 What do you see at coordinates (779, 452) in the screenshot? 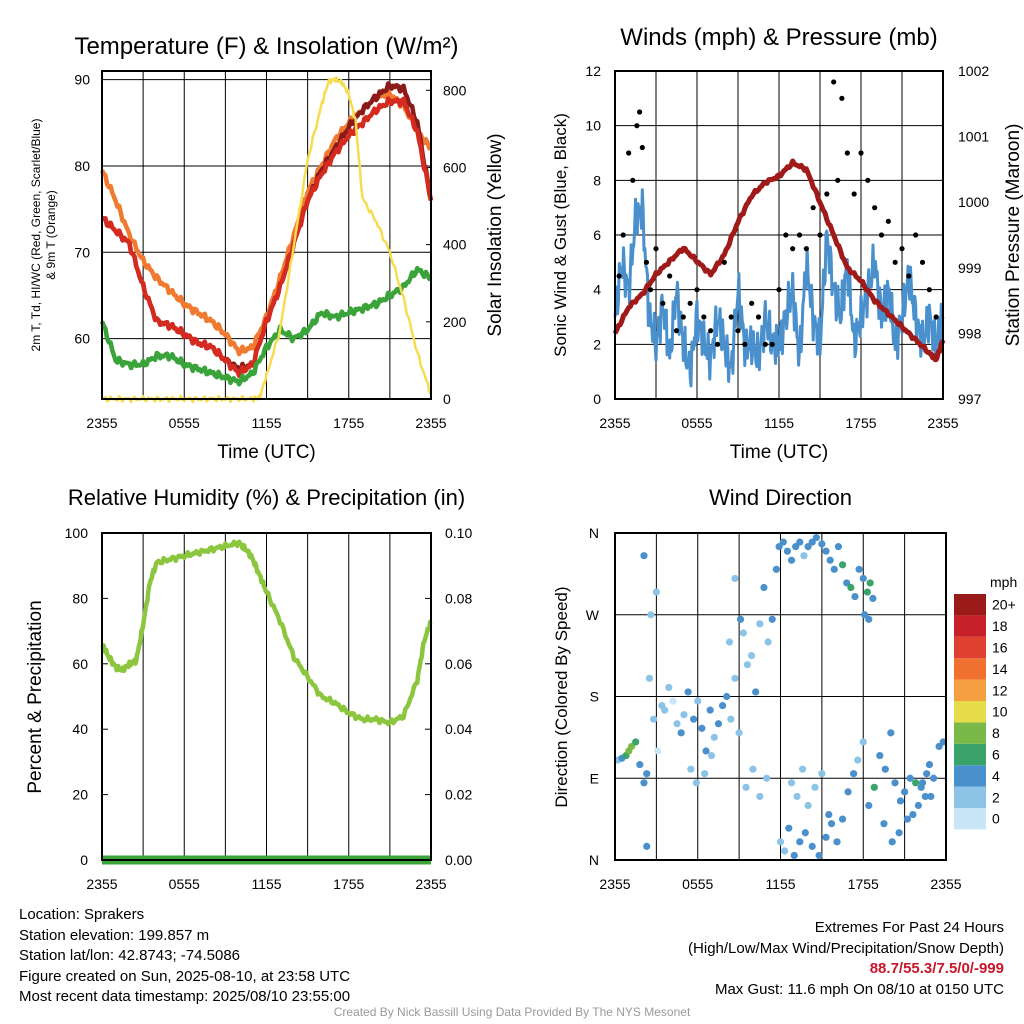
I see `wind-x-label: Time (UTC)` at bounding box center [779, 452].